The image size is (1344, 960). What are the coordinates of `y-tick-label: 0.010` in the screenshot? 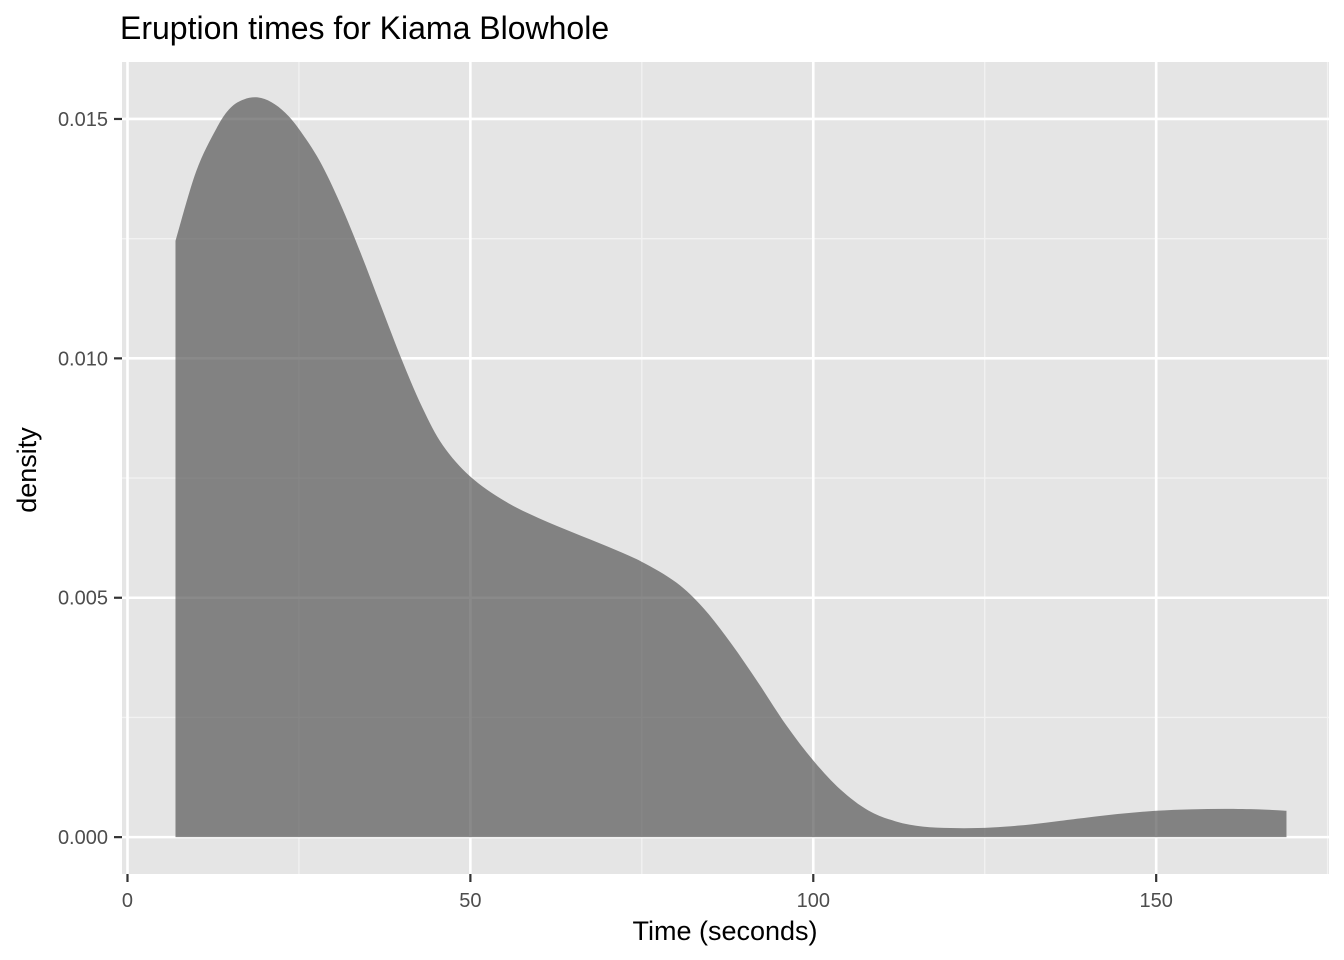 It's located at (83, 359).